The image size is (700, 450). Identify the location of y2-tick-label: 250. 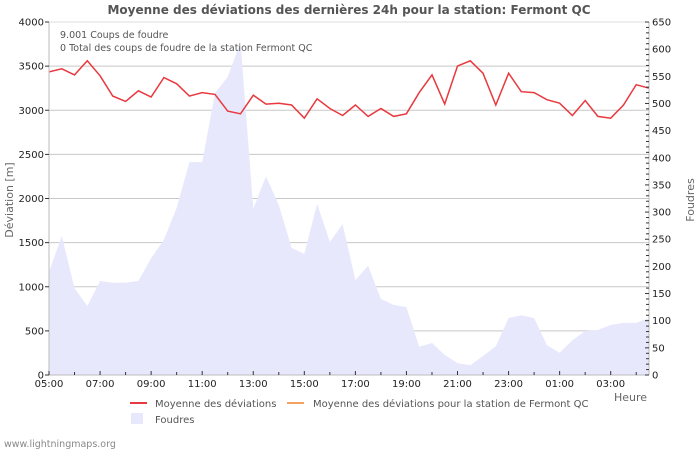
(661, 240).